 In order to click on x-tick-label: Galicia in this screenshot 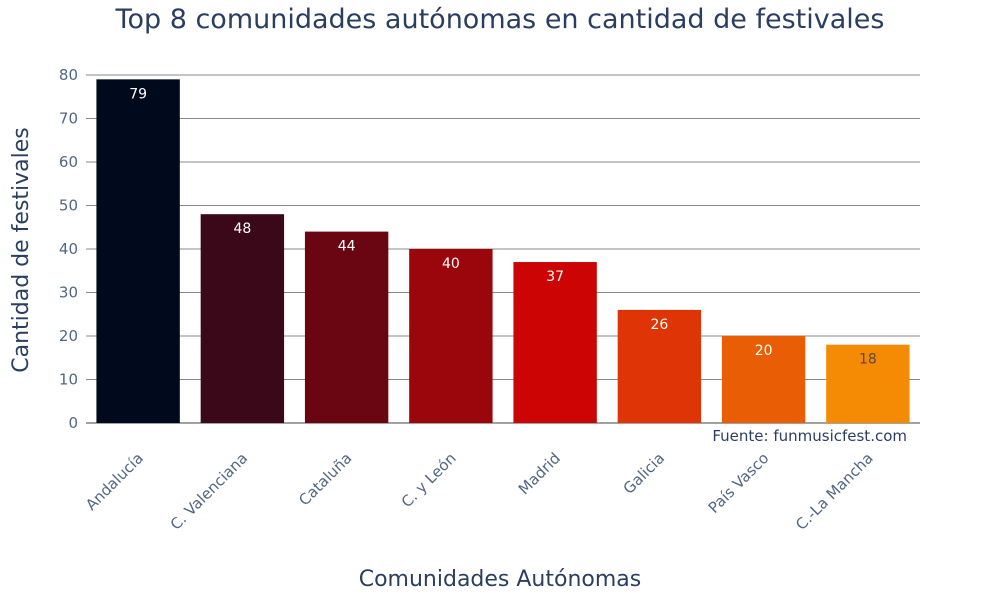, I will do `click(644, 473)`.